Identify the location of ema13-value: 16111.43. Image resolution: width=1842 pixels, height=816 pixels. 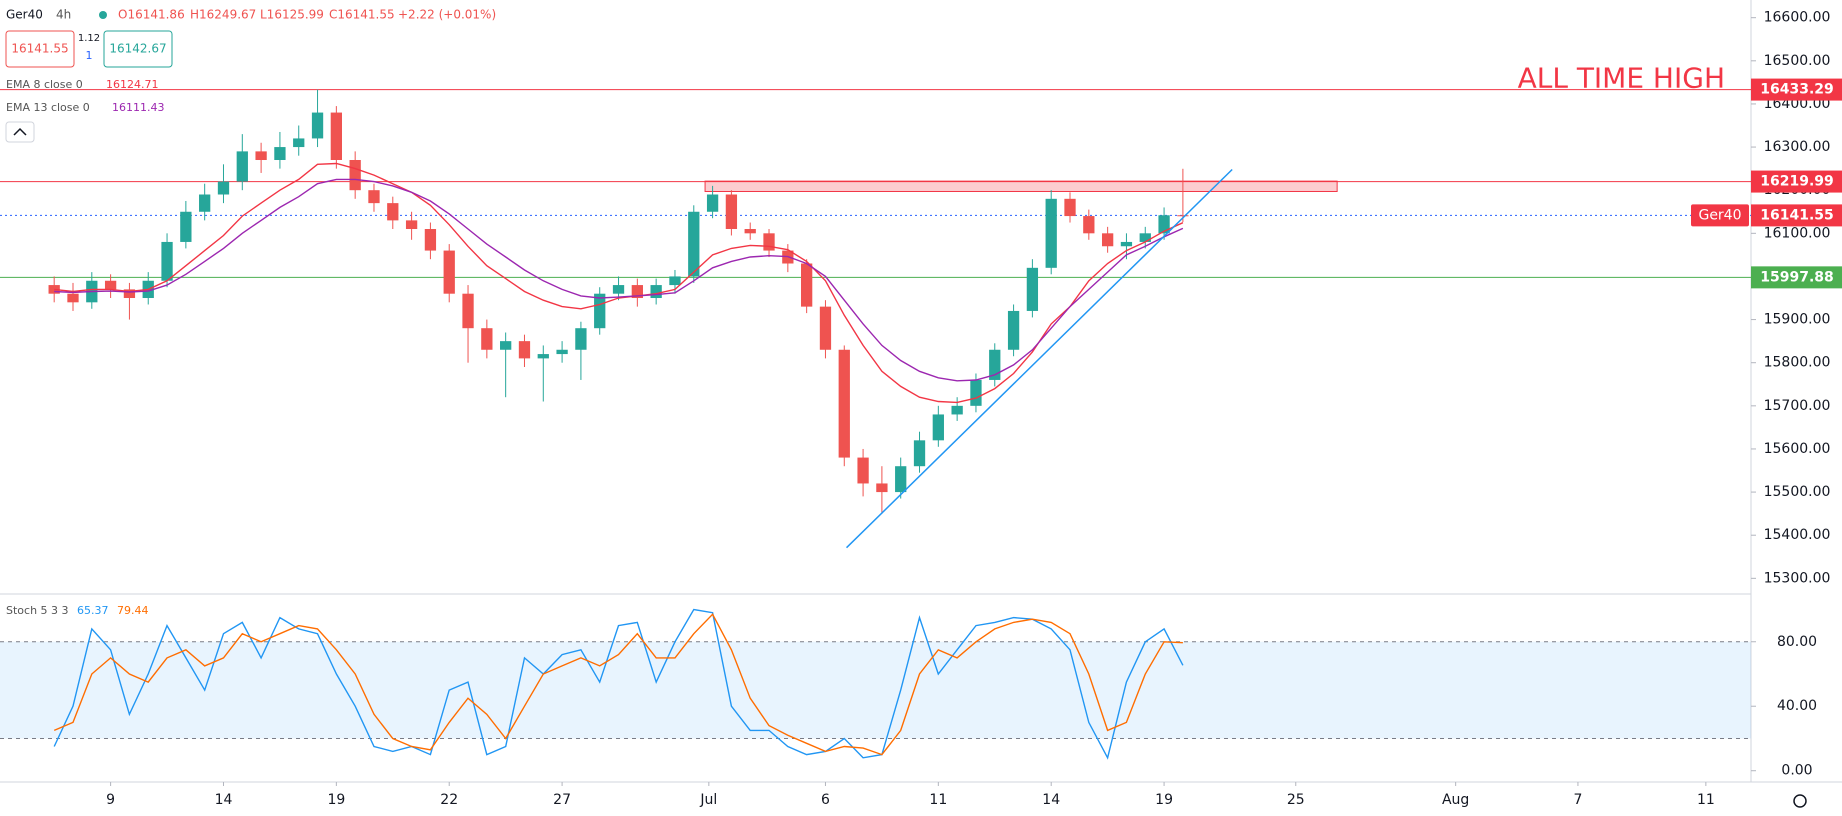
(138, 107).